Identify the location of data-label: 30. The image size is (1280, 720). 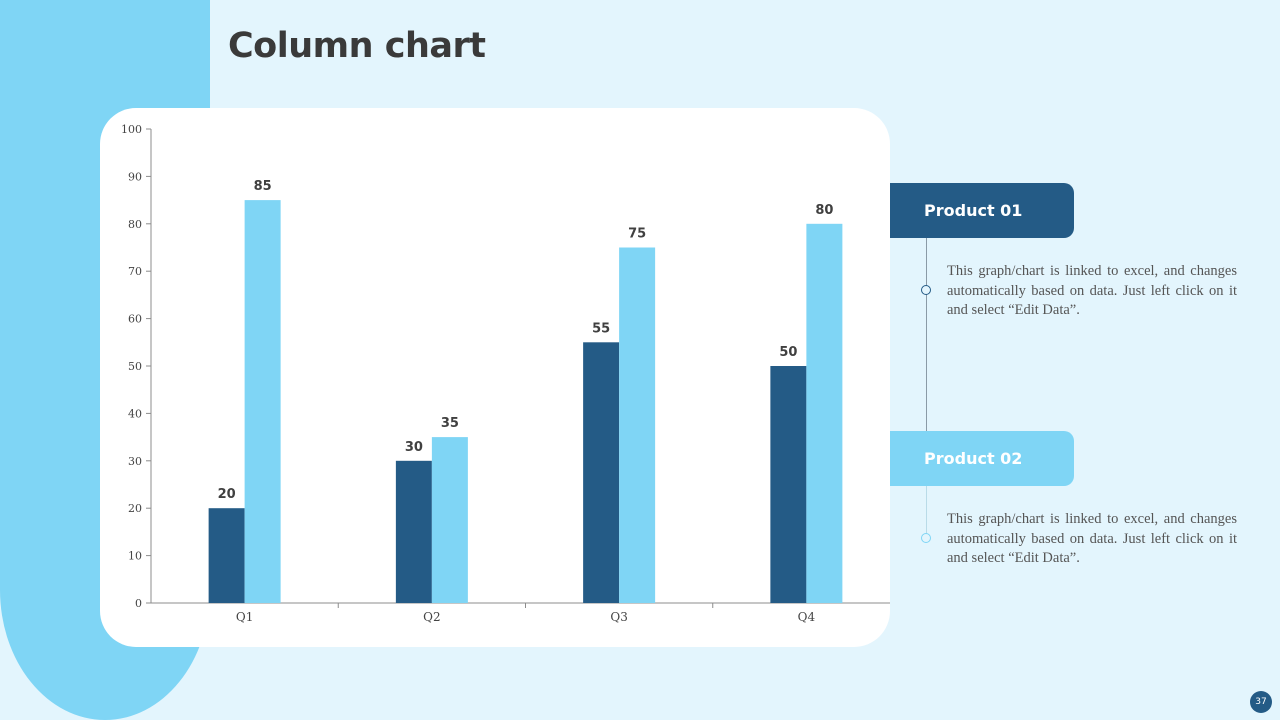
(414, 447).